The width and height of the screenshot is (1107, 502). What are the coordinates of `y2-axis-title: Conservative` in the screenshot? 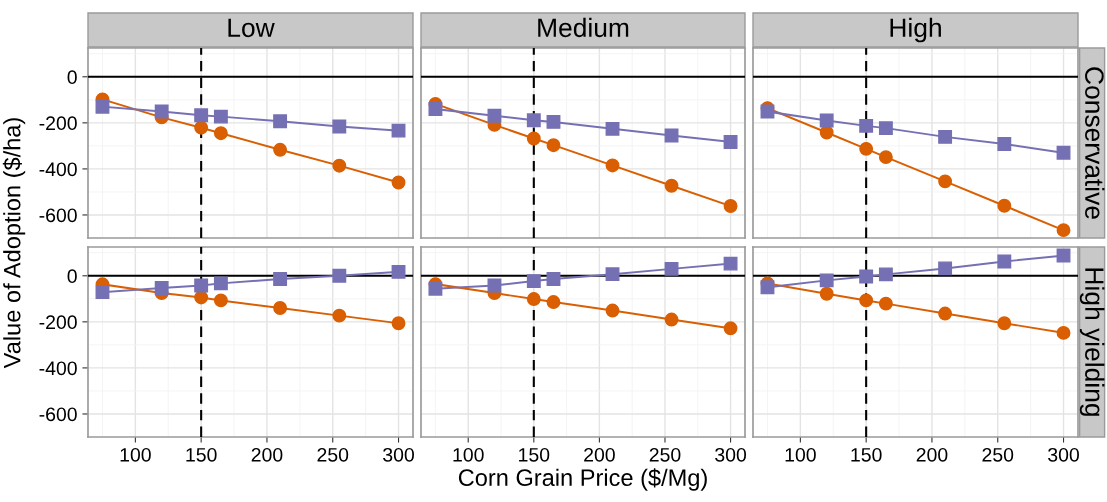 It's located at (1095, 143).